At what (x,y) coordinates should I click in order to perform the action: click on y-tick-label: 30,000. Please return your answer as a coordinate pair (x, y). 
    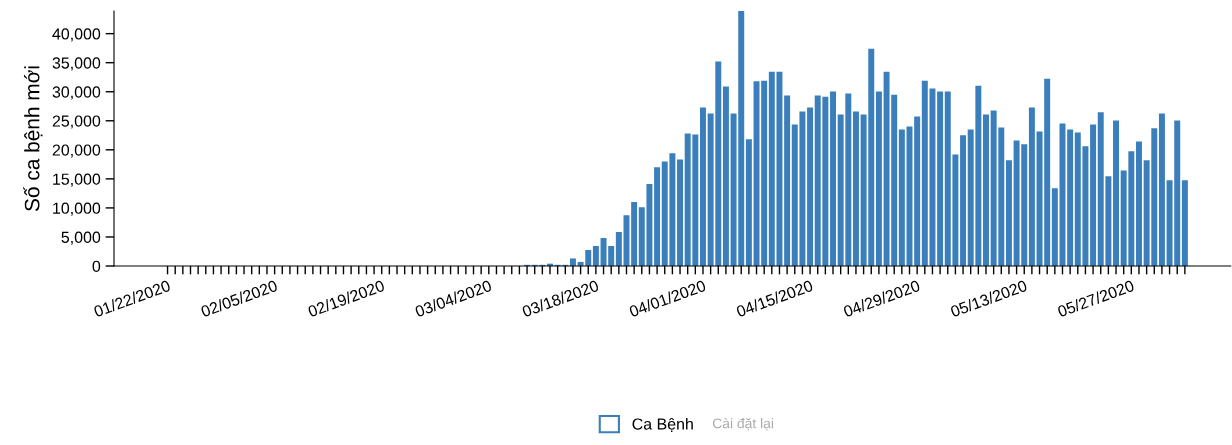
    Looking at the image, I should click on (76, 93).